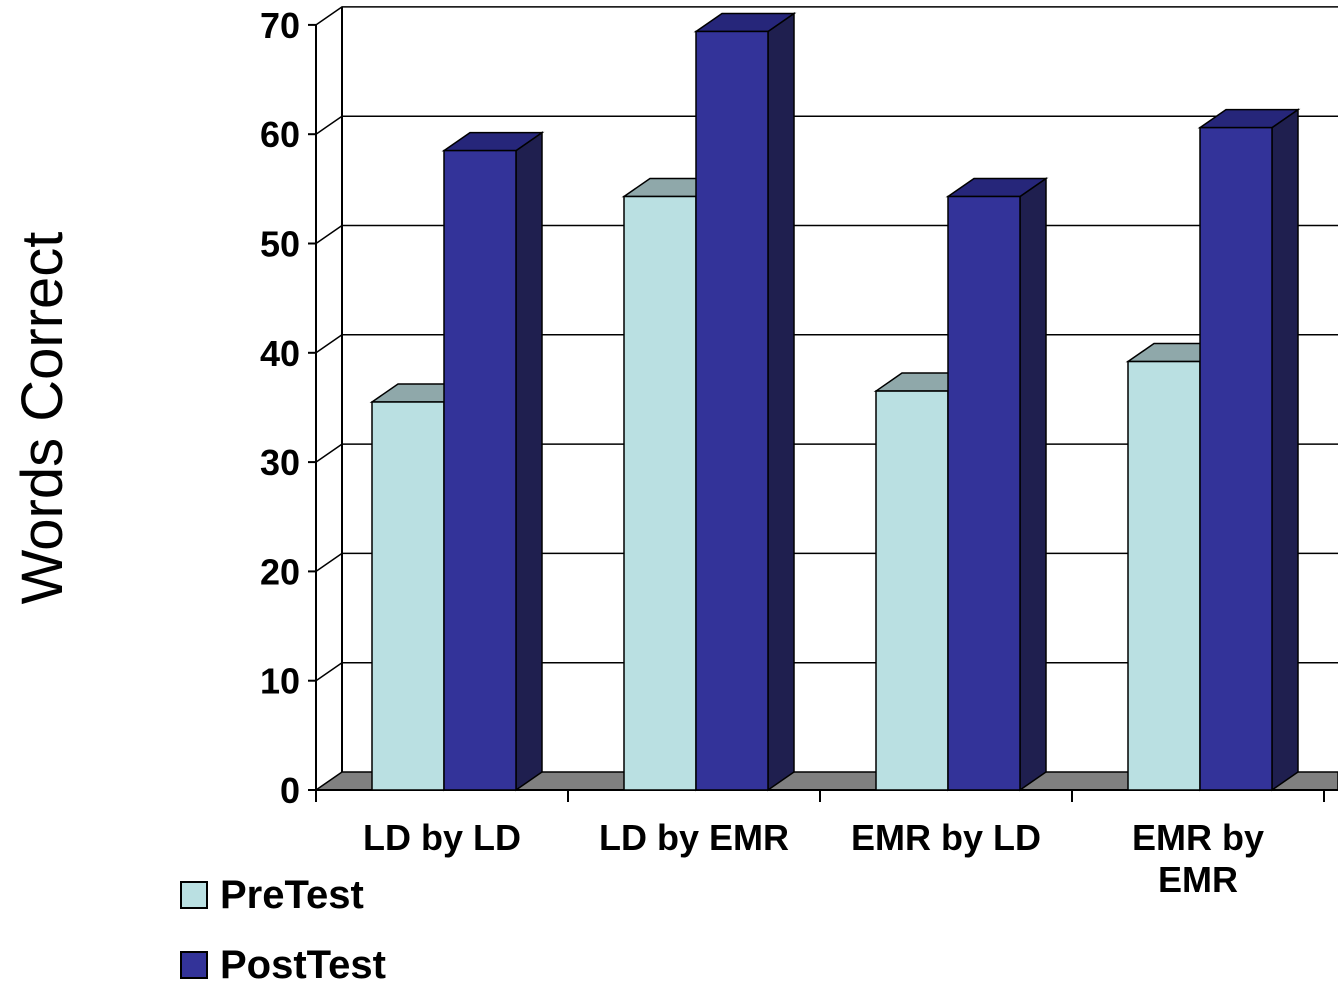  Describe the element at coordinates (946, 837) in the screenshot. I see `x-tick-label: EMR by LD` at that location.